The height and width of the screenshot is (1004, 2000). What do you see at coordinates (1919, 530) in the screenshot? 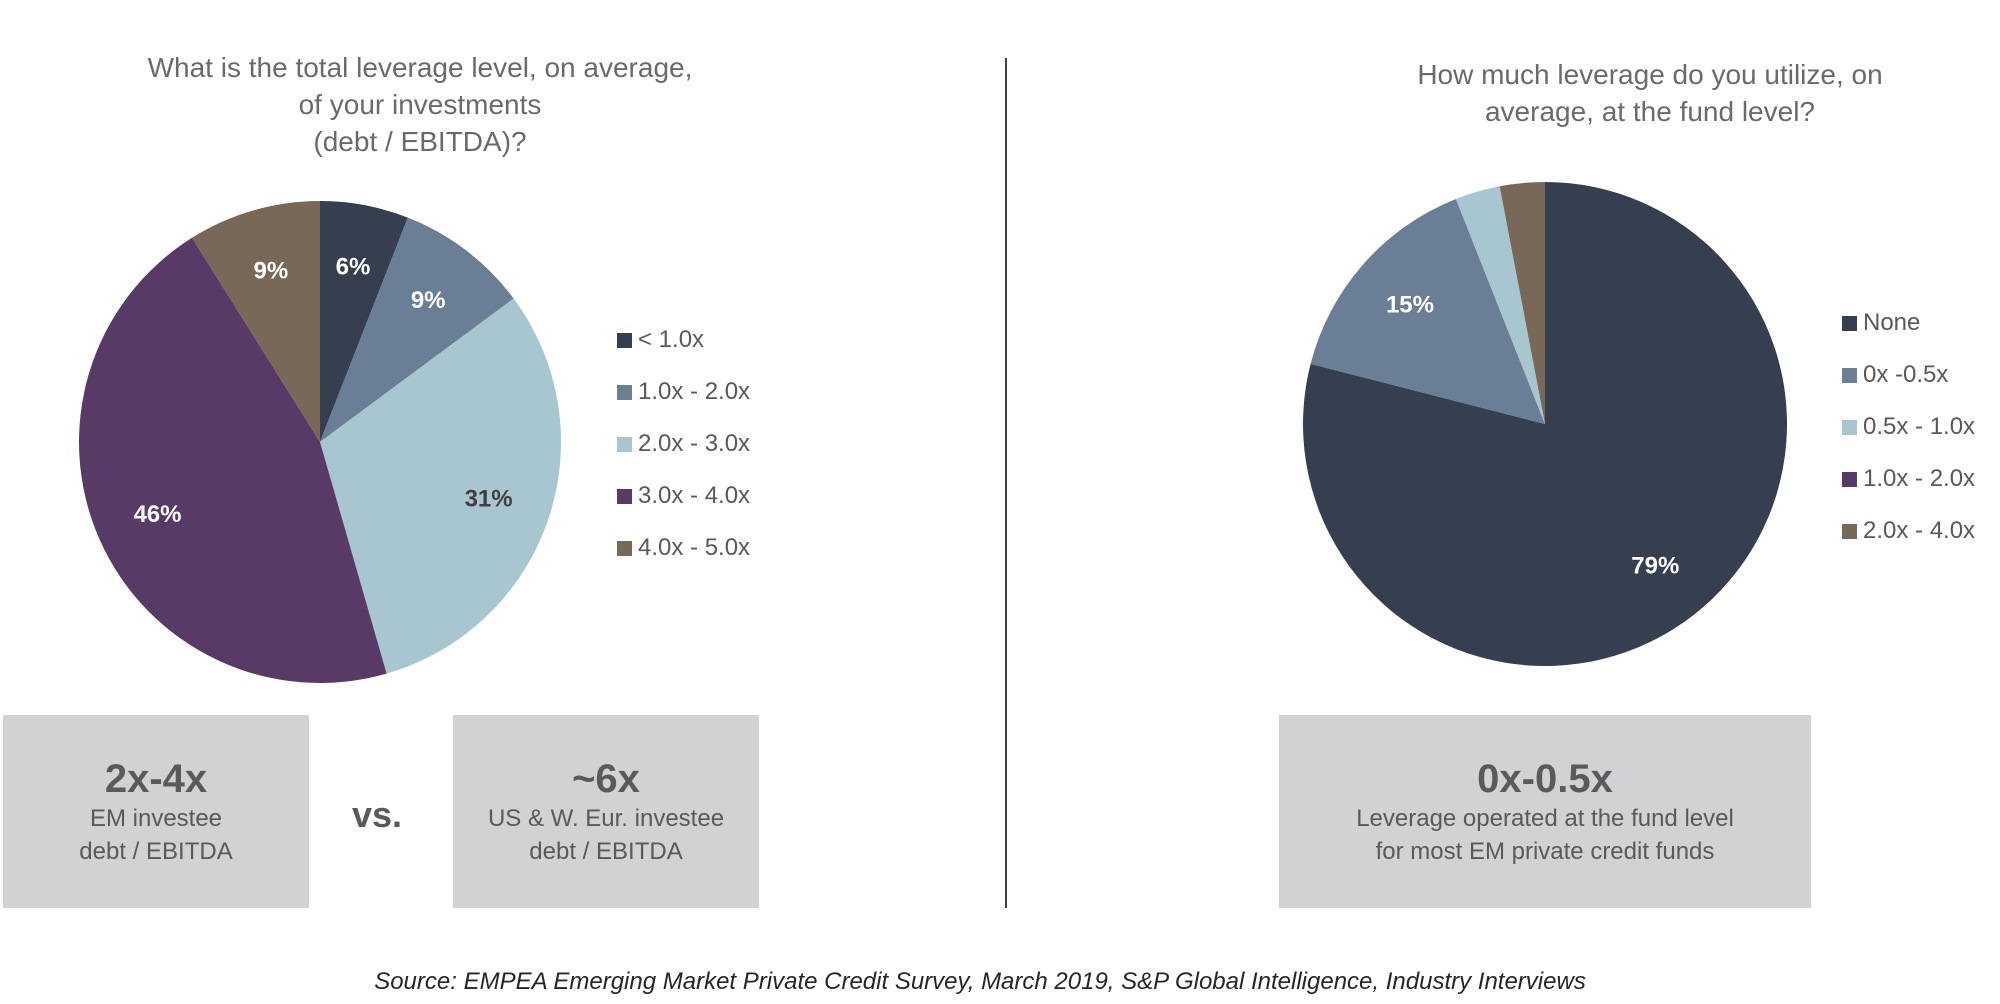
I see `right-legend-label: 2.0x - 4.0x` at bounding box center [1919, 530].